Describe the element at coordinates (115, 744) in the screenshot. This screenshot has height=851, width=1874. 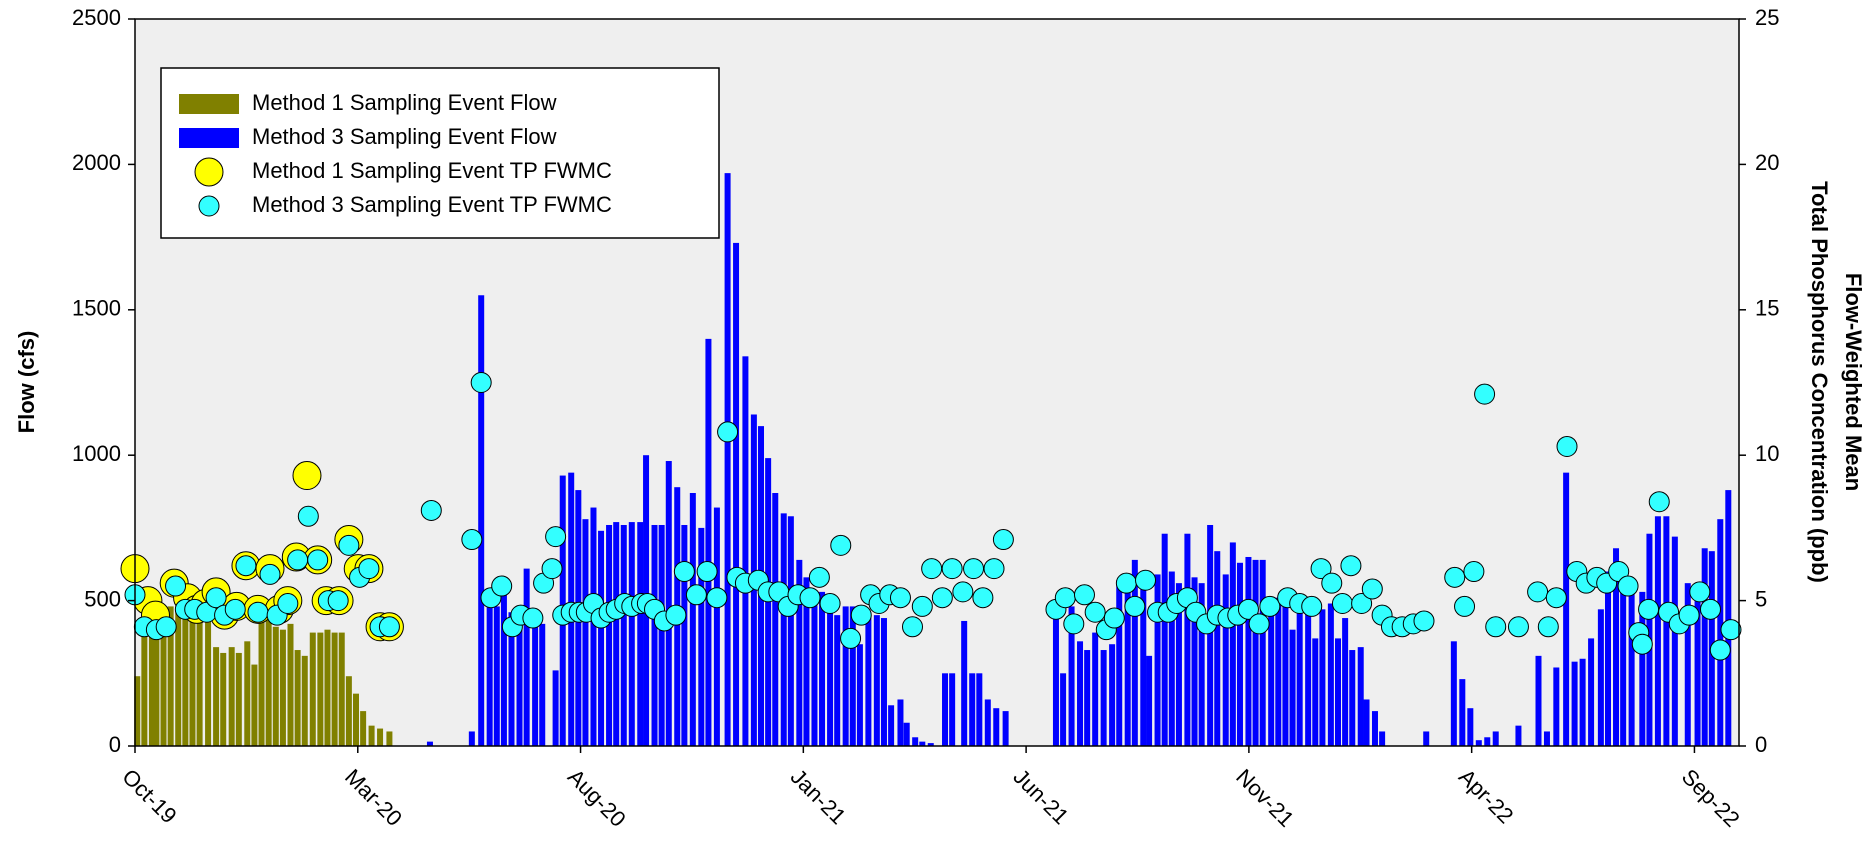
I see `y-tick-label: 0` at that location.